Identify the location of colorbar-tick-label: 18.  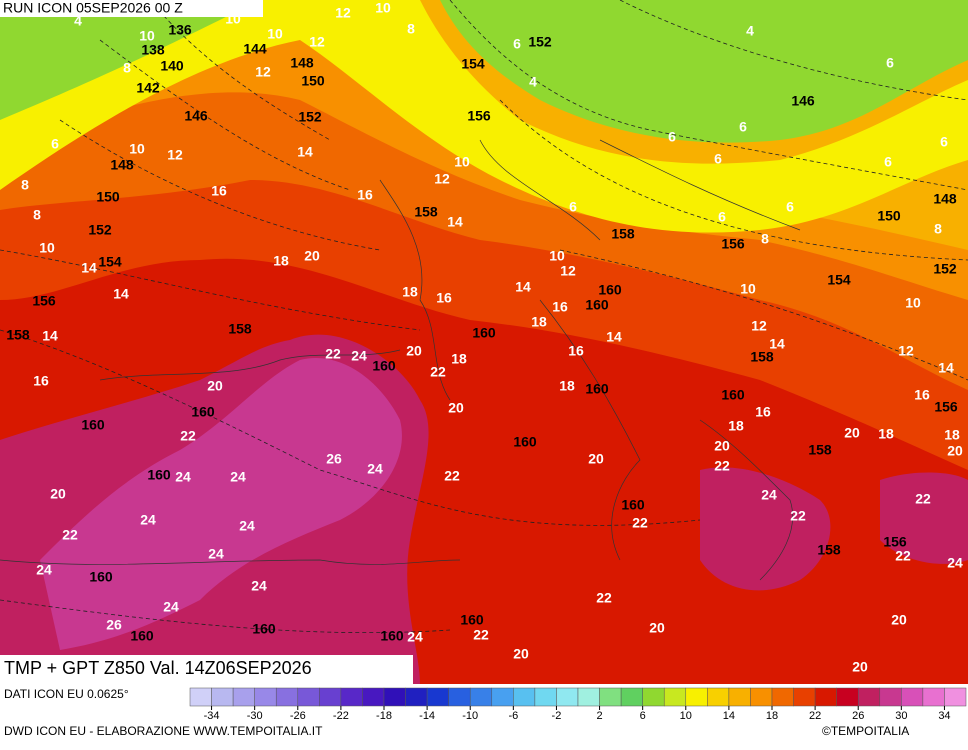
(772, 716).